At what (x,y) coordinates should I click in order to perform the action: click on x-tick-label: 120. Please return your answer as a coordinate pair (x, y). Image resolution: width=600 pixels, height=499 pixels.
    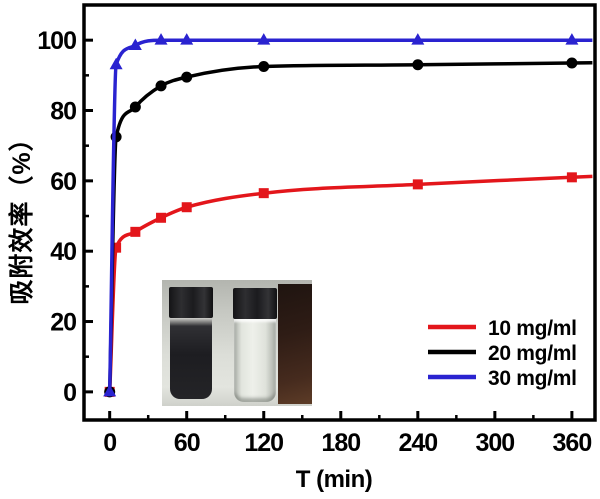
    Looking at the image, I should click on (263, 443).